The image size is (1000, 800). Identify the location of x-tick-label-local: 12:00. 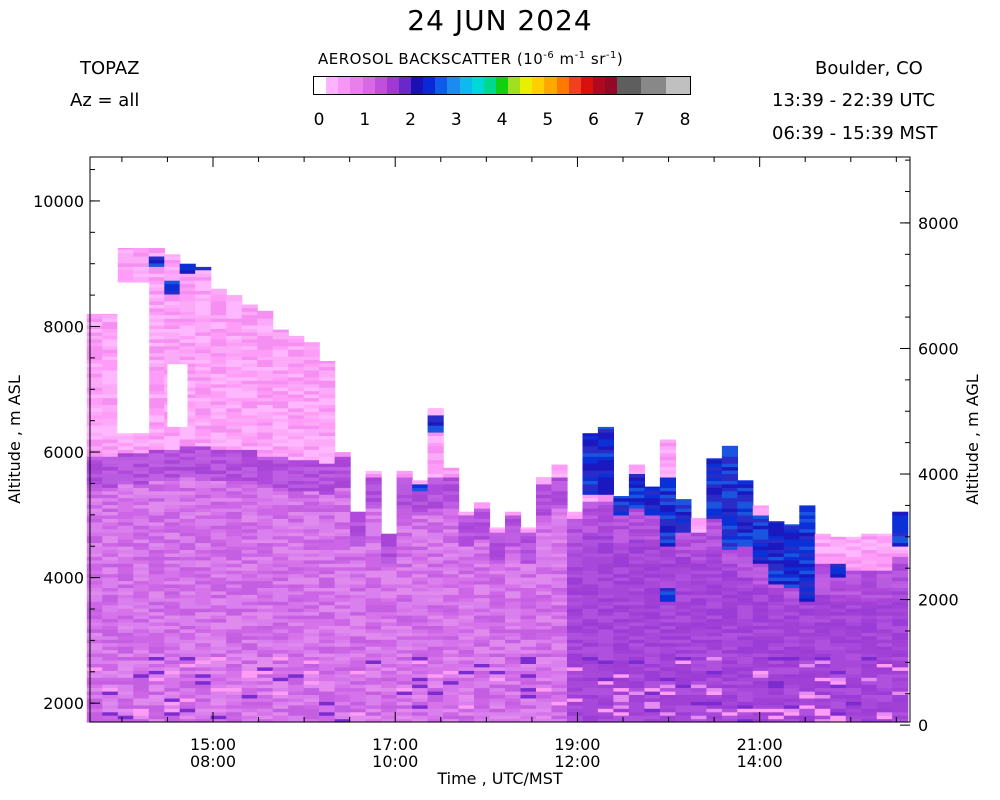
(577, 761).